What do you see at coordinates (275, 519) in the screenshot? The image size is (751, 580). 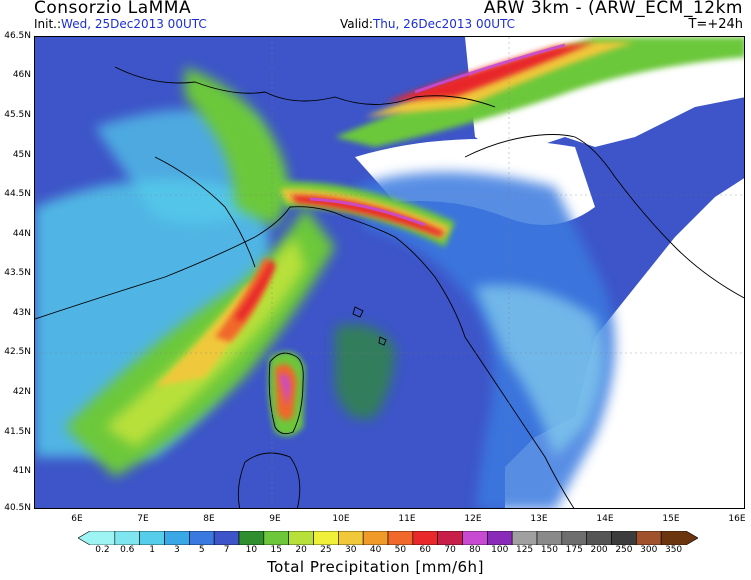 I see `lon-label: 9E` at bounding box center [275, 519].